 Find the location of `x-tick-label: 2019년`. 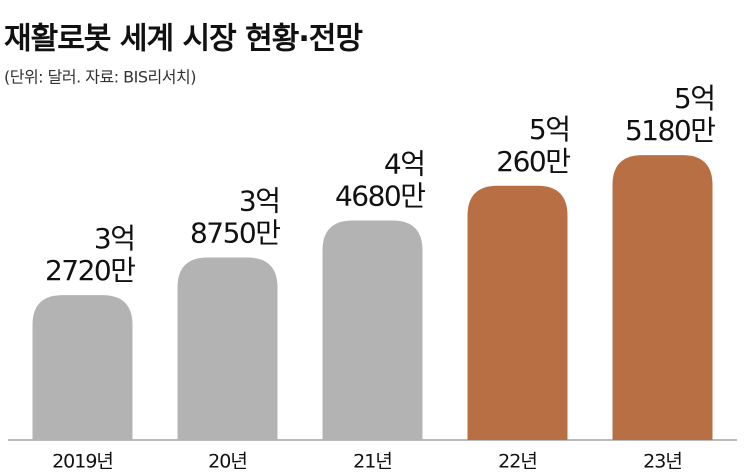

x-tick-label: 2019년 is located at coordinates (82, 462).